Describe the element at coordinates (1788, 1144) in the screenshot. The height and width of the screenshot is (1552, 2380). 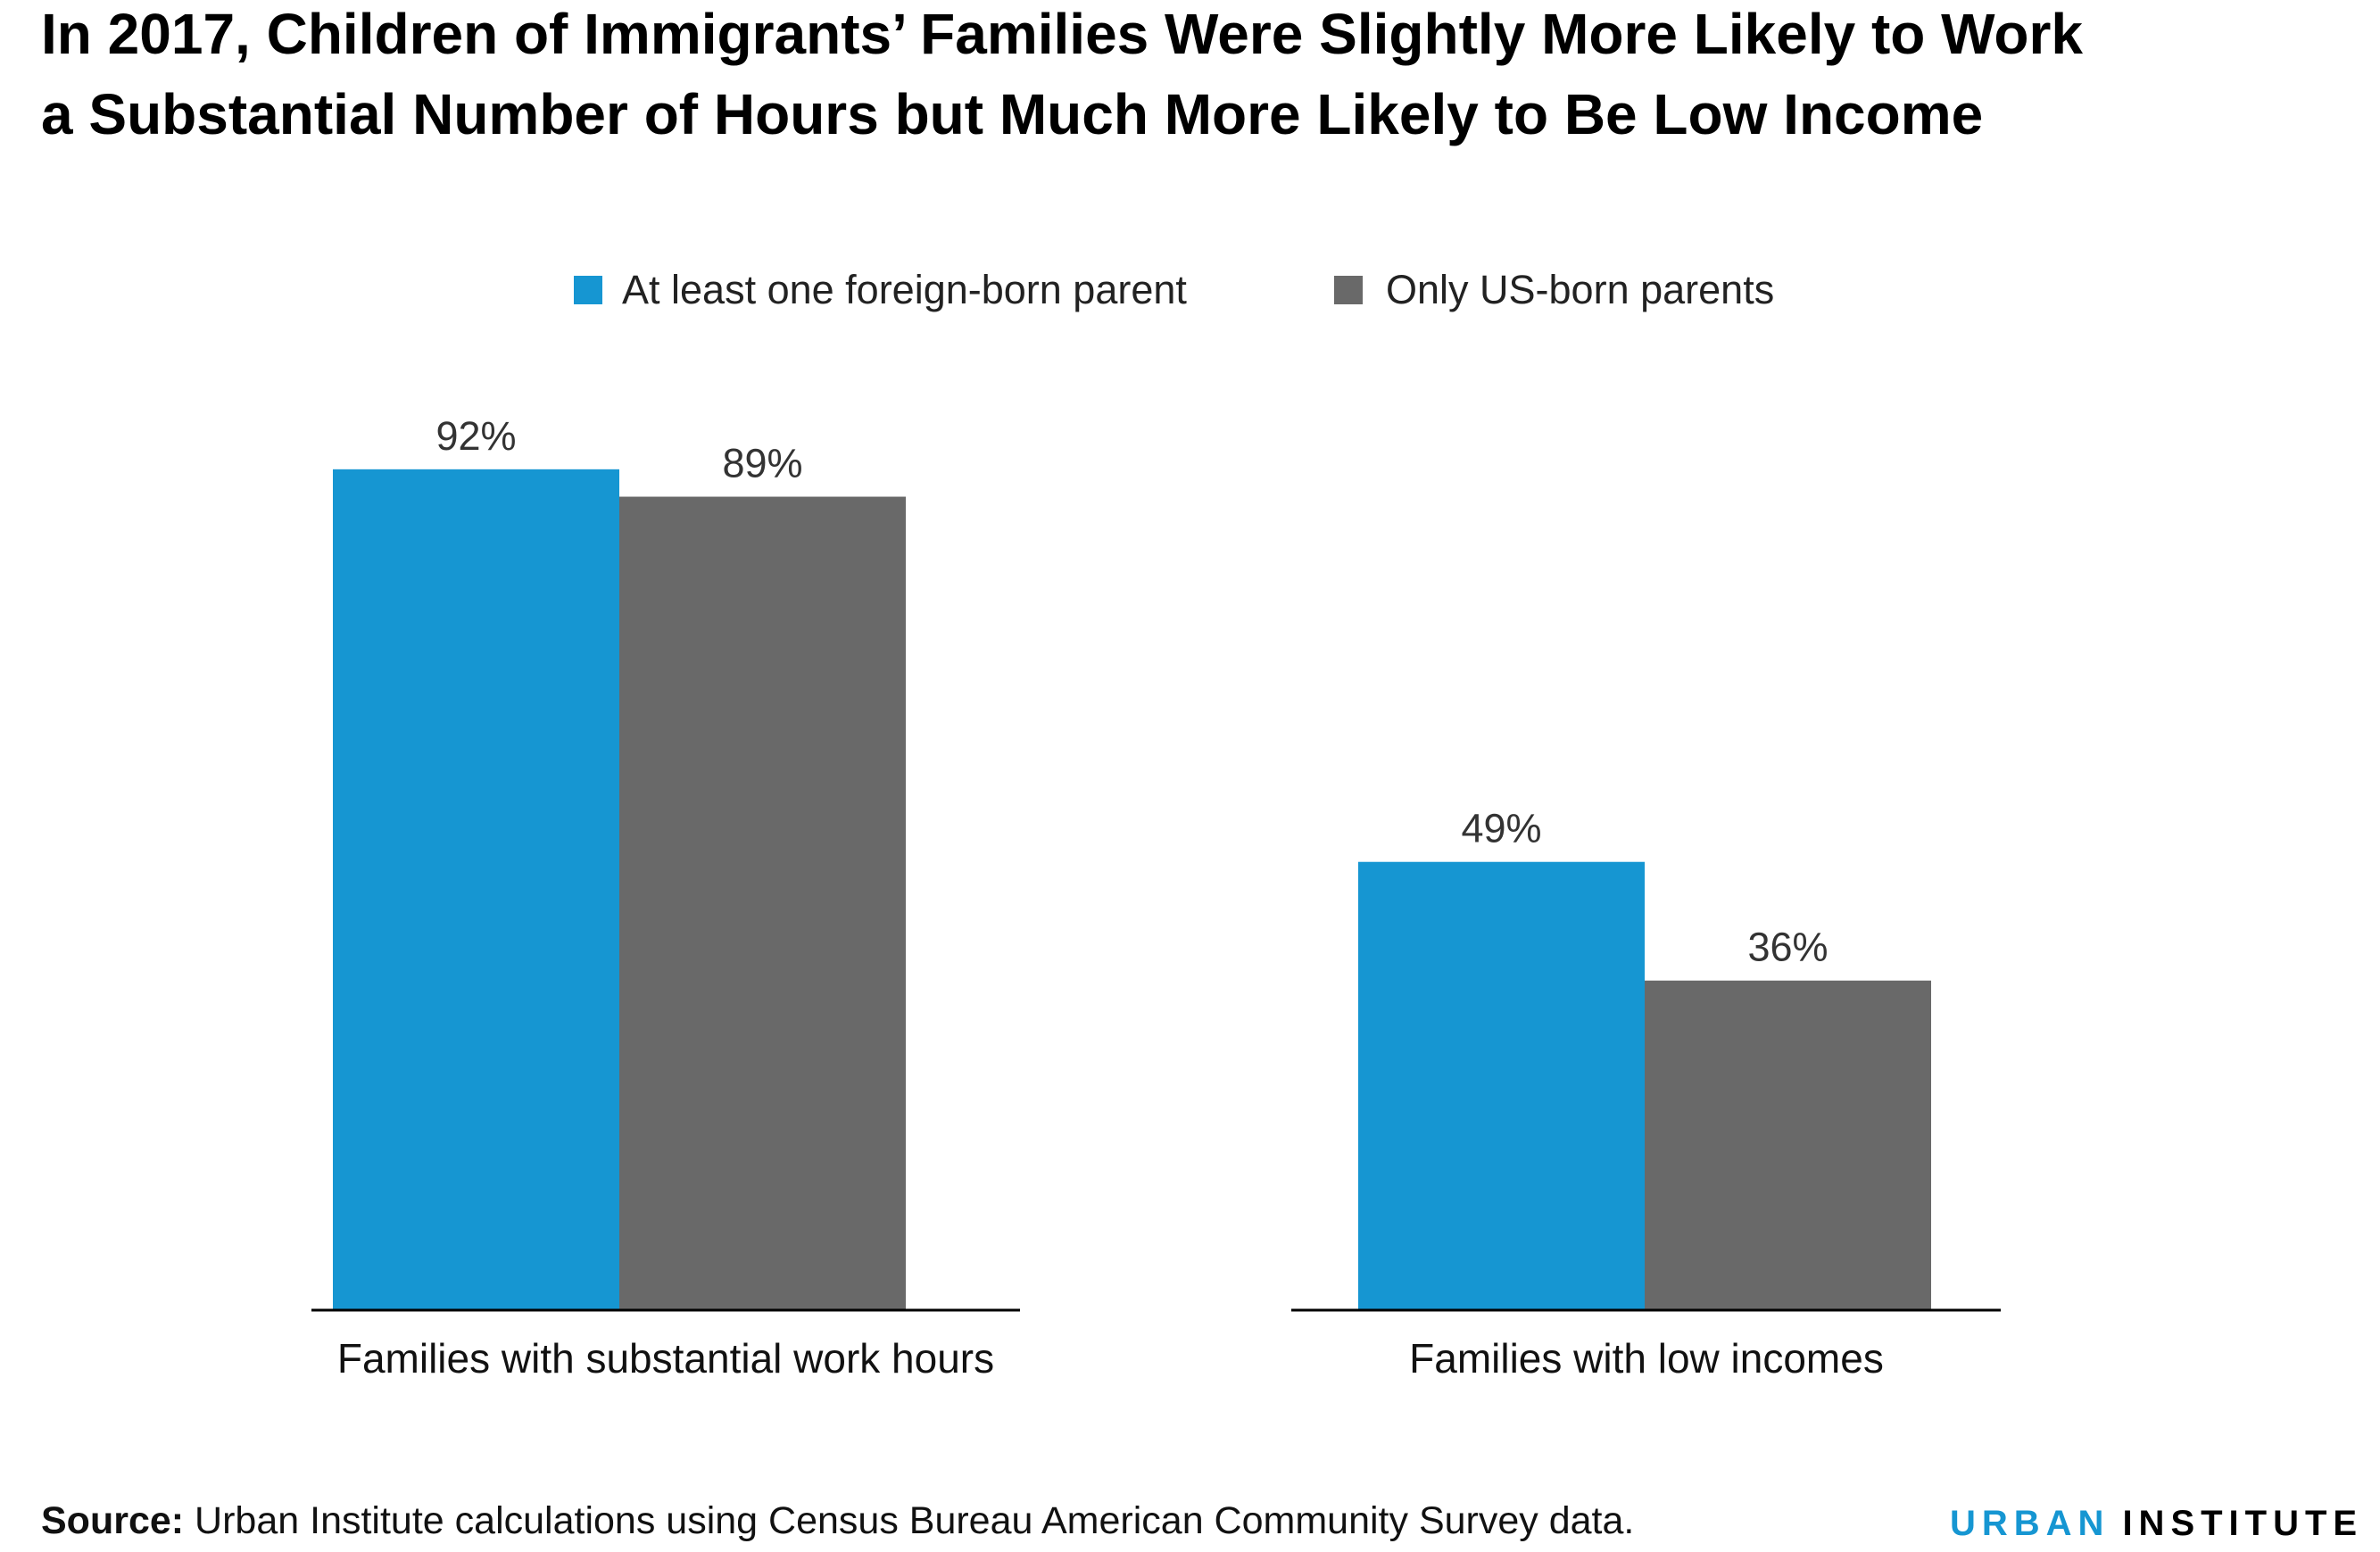
I see `bar-us-born-low-incomes` at that location.